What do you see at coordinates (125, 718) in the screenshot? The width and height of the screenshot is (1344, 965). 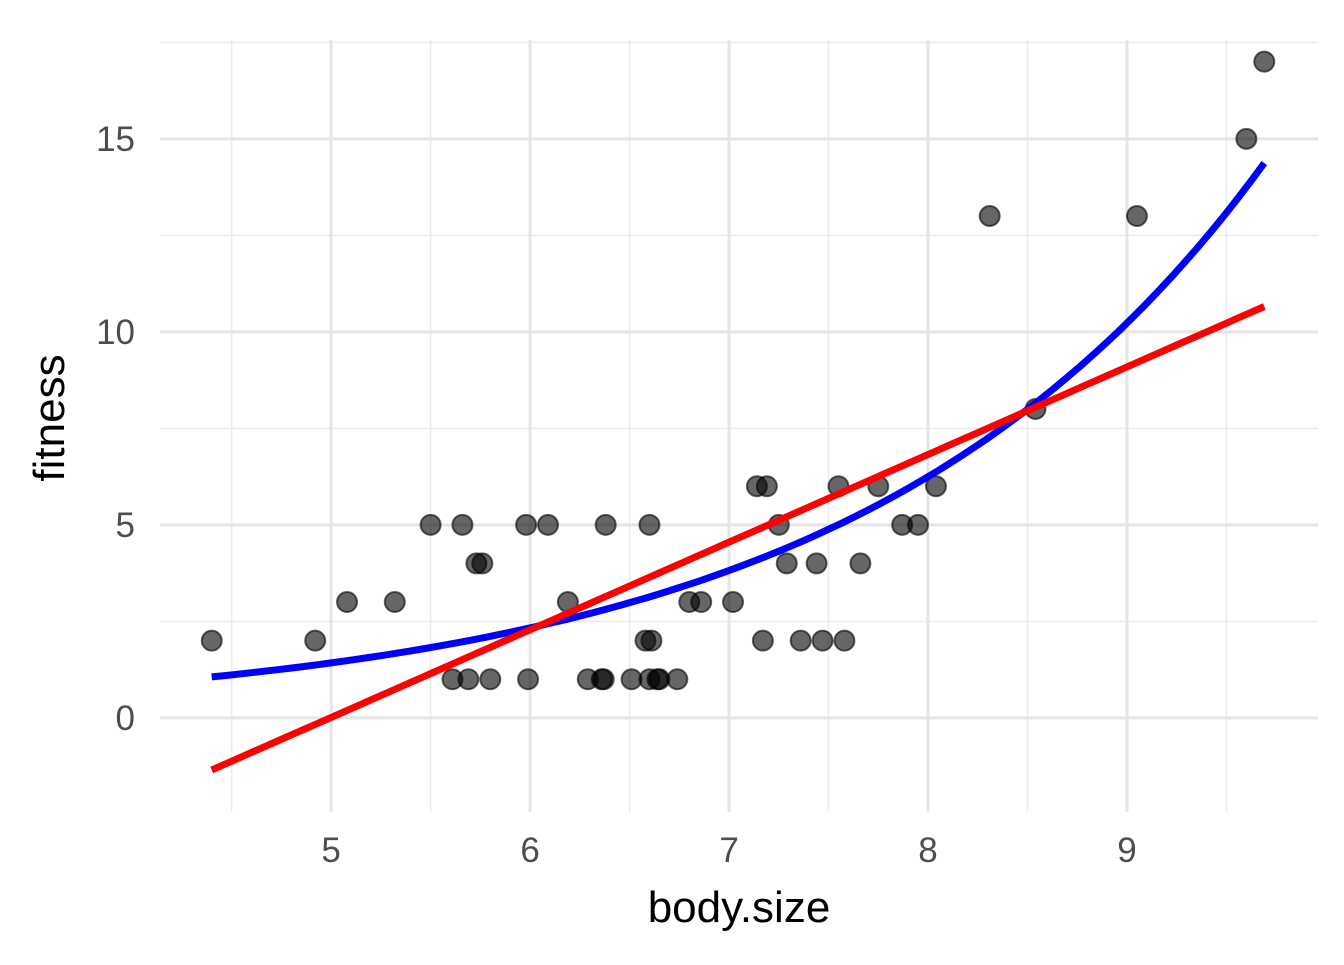 I see `y-tick-label: 0` at bounding box center [125, 718].